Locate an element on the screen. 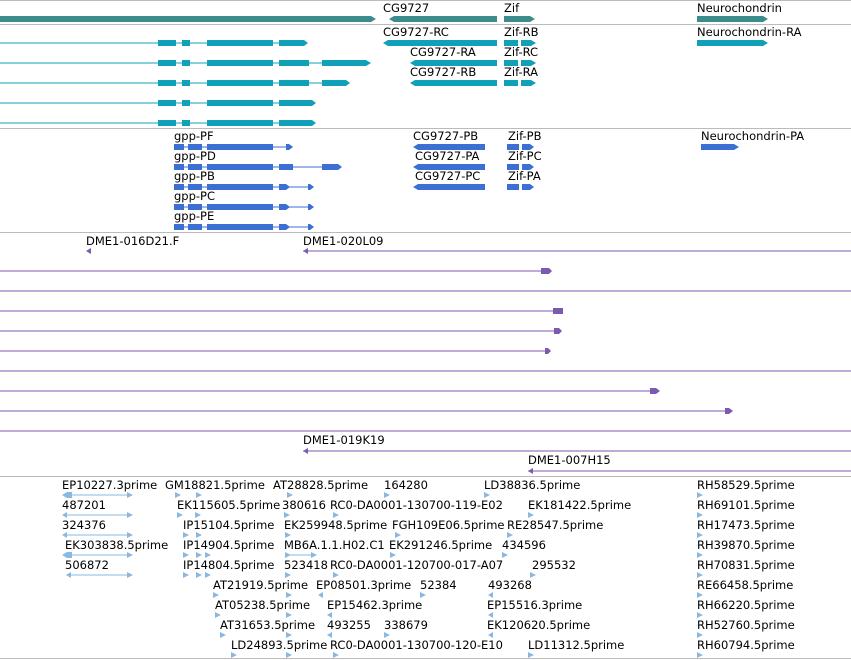 Image resolution: width=851 pixels, height=660 pixels. est-re66458-5prime: RE66458.5prime is located at coordinates (745, 588).